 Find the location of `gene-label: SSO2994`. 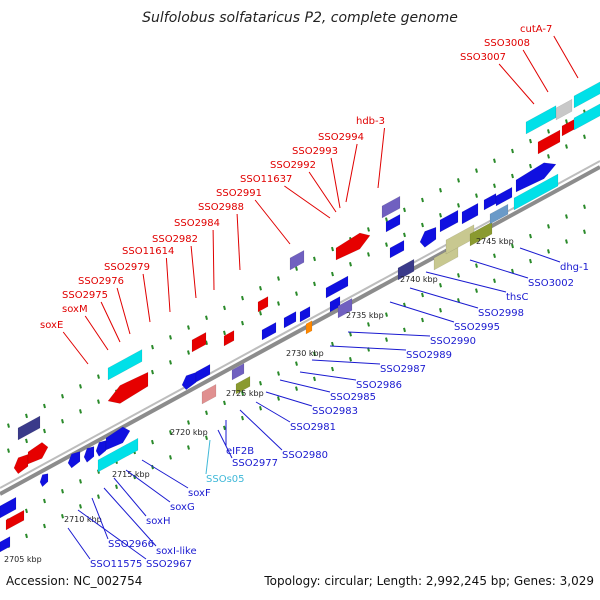

gene-label: SSO2994 is located at coordinates (341, 137).